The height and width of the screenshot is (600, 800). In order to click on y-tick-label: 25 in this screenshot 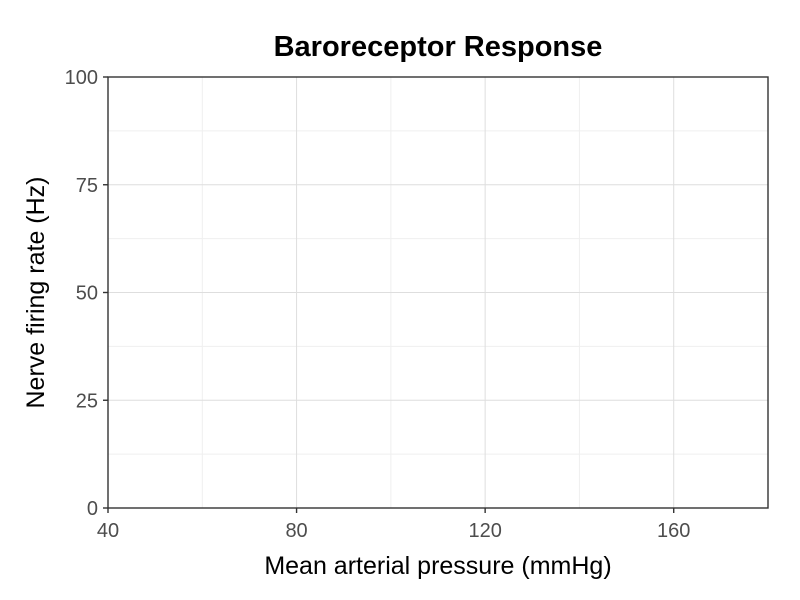, I will do `click(87, 401)`.